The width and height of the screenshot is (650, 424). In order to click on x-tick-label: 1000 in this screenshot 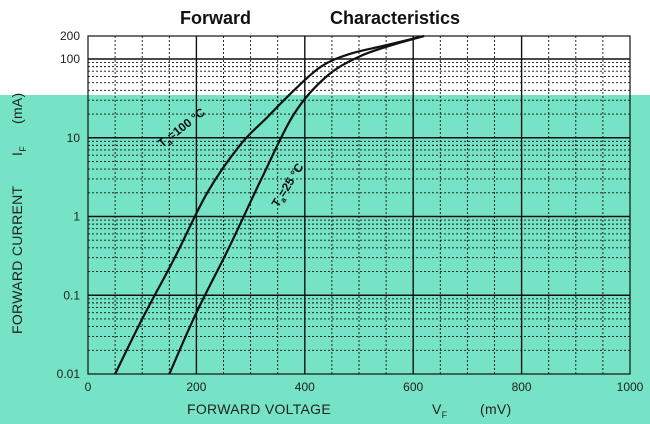, I will do `click(630, 387)`.